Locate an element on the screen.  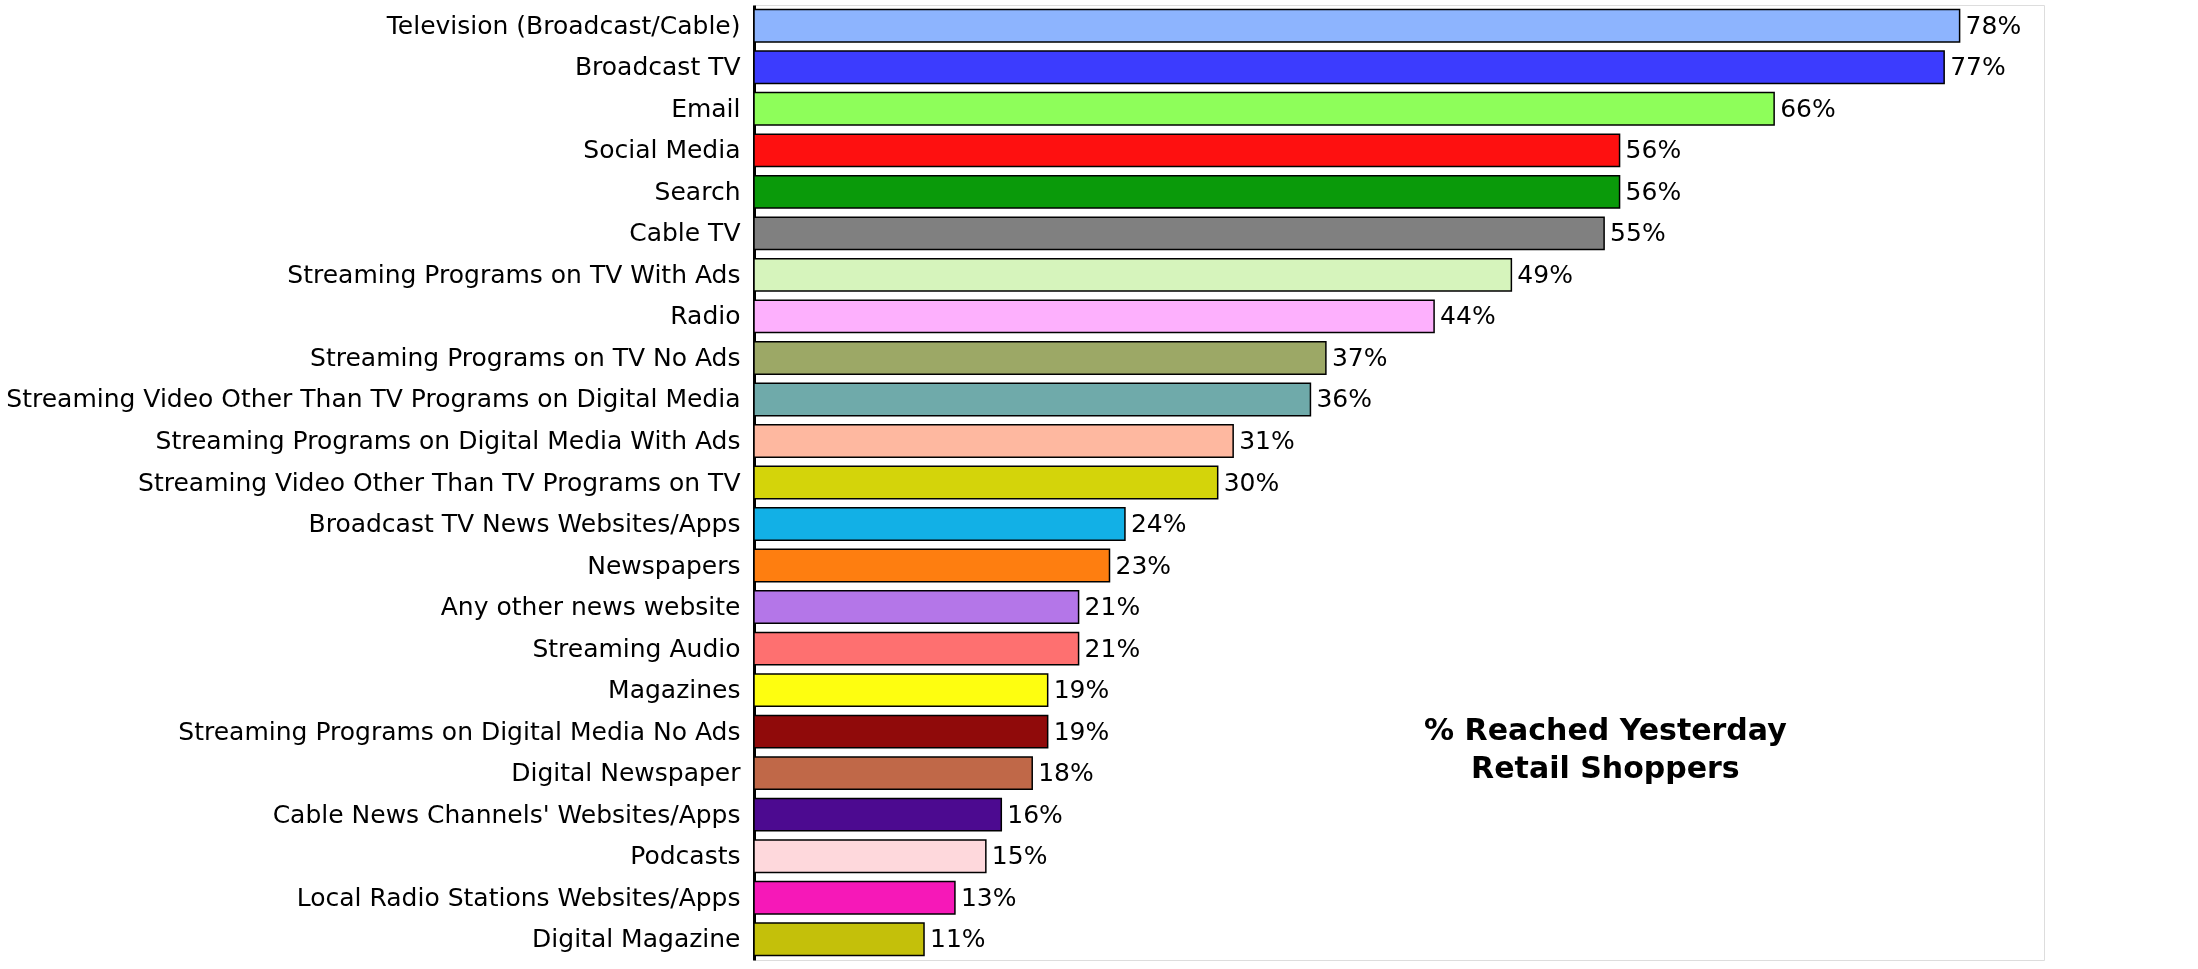
y-tick-label: Local Radio Stations Websites/Apps is located at coordinates (518, 897).